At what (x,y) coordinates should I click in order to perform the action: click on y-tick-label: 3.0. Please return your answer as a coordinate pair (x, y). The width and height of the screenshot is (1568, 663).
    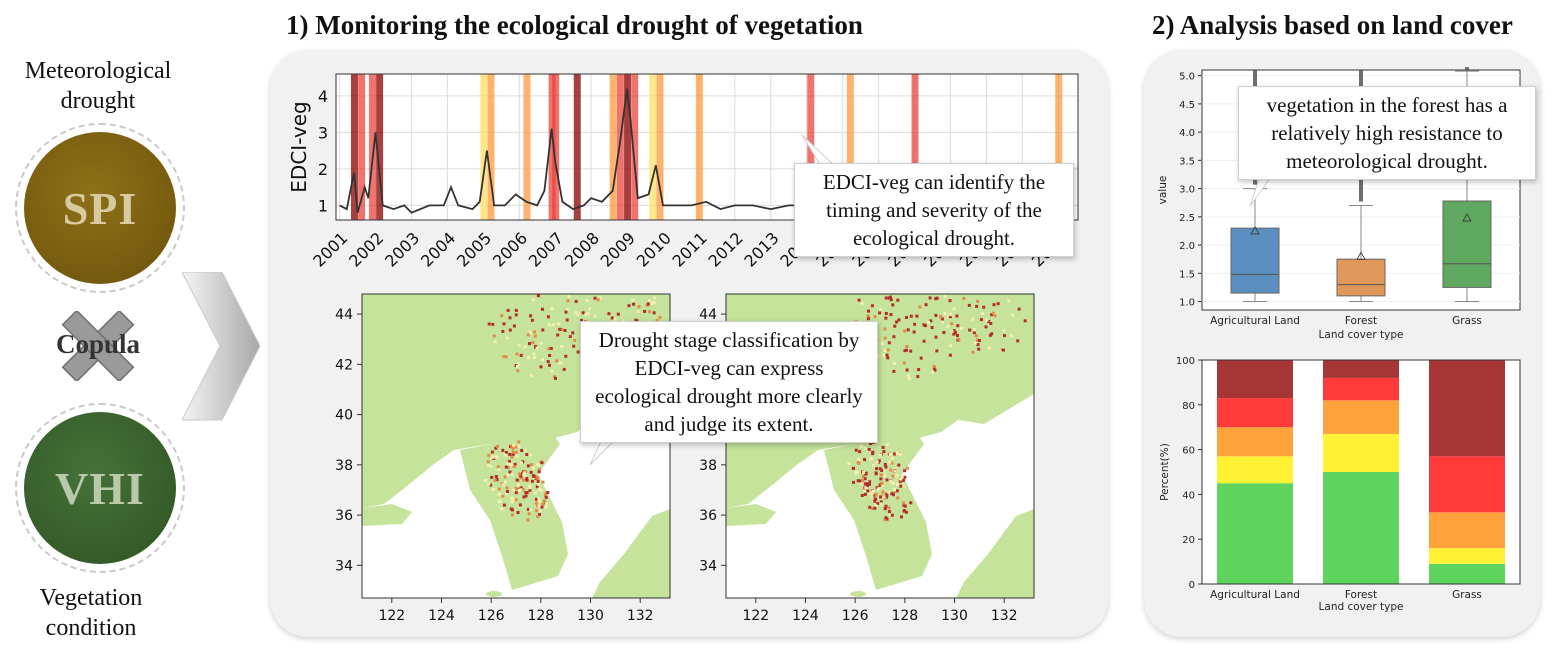
    Looking at the image, I should click on (1187, 190).